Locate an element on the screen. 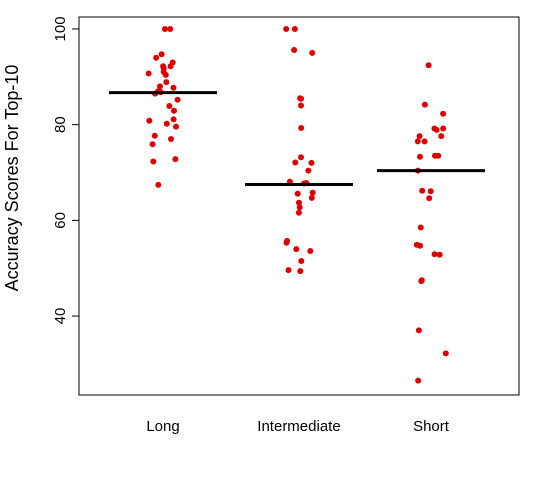 The height and width of the screenshot is (494, 539). y-tick-label: 60 is located at coordinates (60, 220).